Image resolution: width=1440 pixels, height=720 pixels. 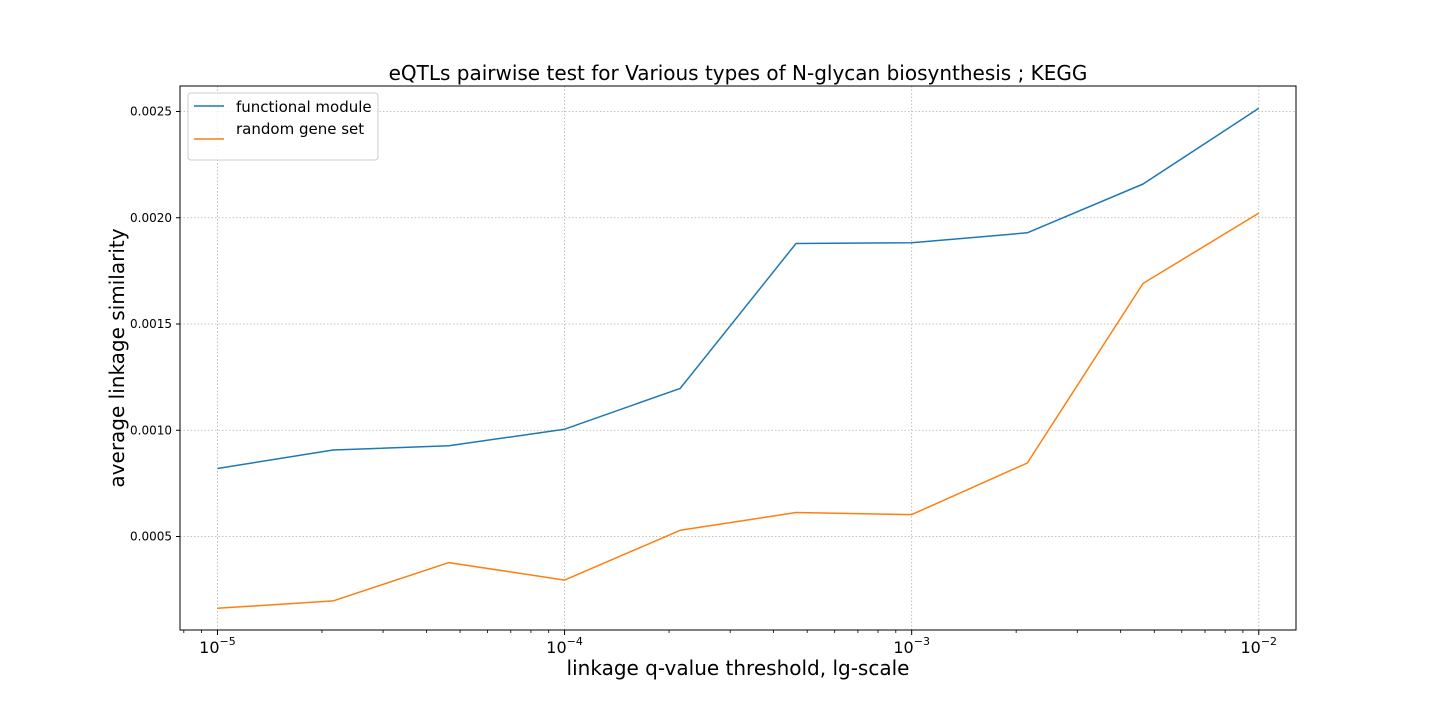 I want to click on legend: functional module random gene set, so click(x=283, y=126).